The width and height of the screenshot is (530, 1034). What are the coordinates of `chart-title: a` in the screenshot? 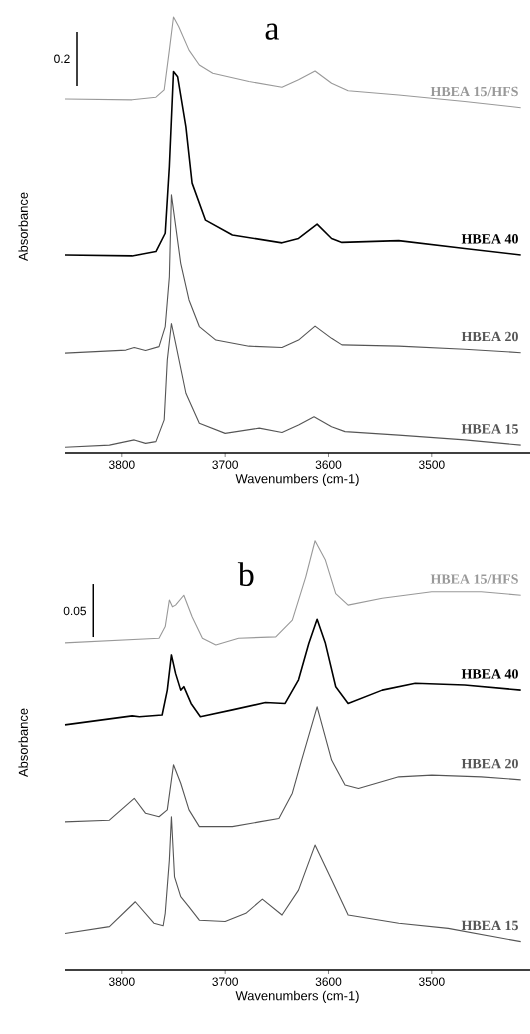 It's located at (272, 31).